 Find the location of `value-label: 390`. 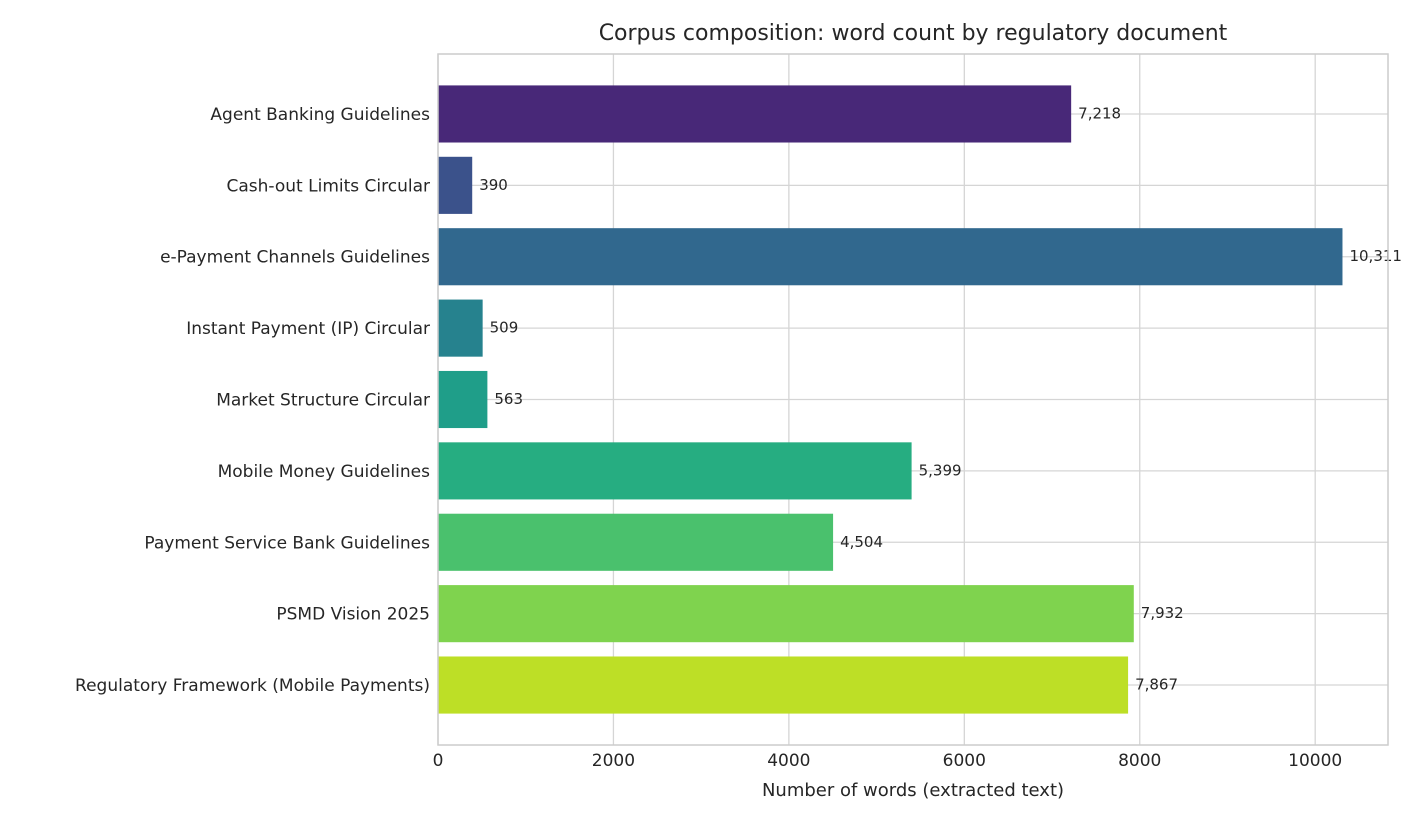

value-label: 390 is located at coordinates (493, 185).